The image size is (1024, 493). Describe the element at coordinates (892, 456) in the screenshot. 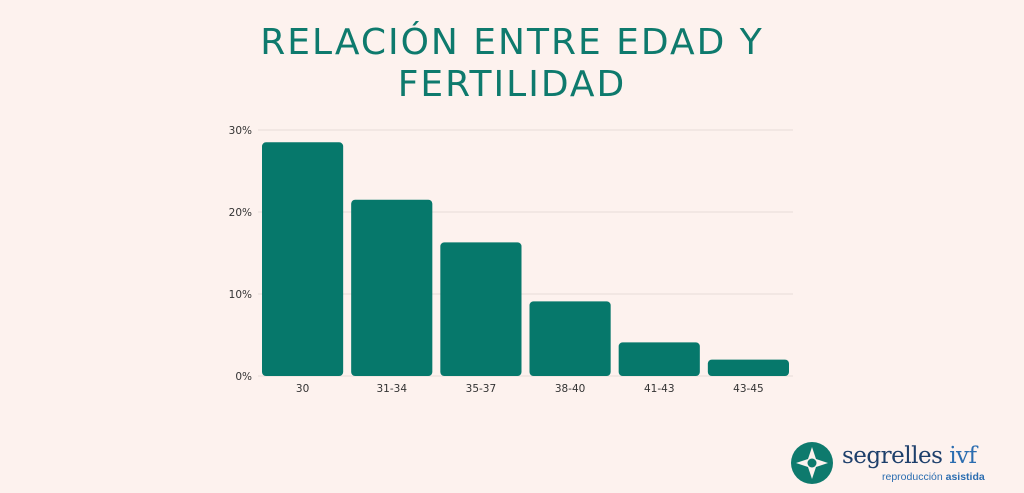

I see `logo-name-main: segrelles` at that location.